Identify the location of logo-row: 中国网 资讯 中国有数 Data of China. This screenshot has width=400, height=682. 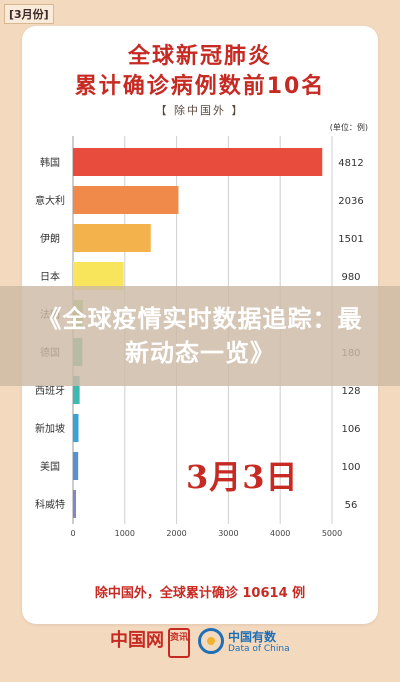
(200, 645).